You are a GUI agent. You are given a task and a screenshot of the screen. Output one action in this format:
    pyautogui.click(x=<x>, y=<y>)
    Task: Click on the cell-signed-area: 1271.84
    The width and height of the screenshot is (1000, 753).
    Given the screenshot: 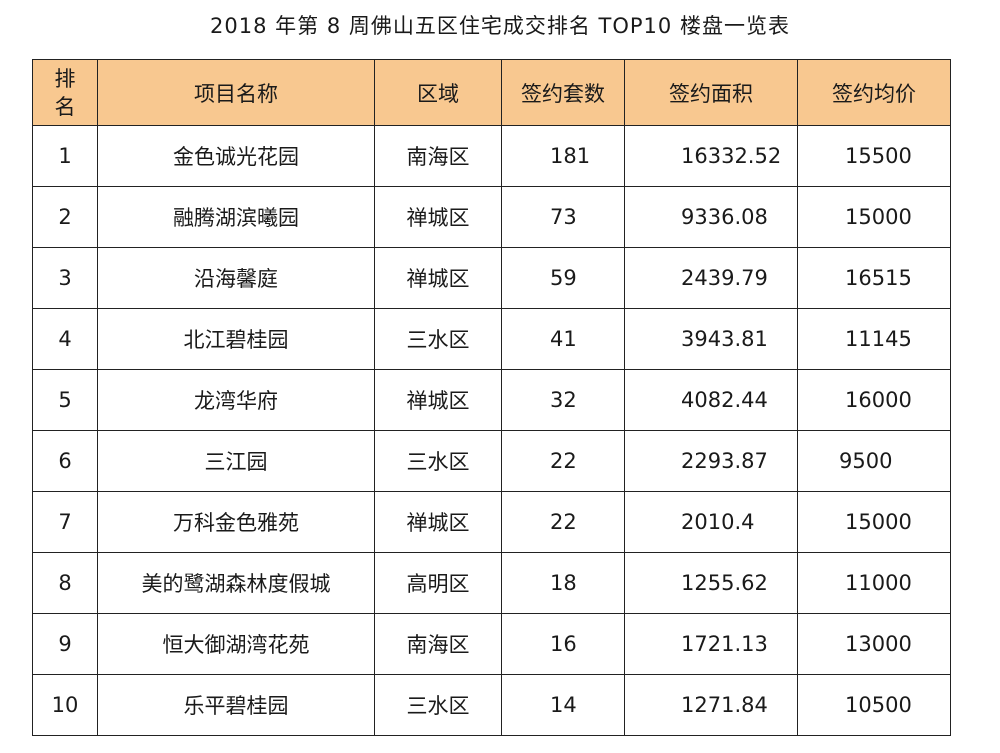 What is the action you would take?
    pyautogui.click(x=711, y=705)
    